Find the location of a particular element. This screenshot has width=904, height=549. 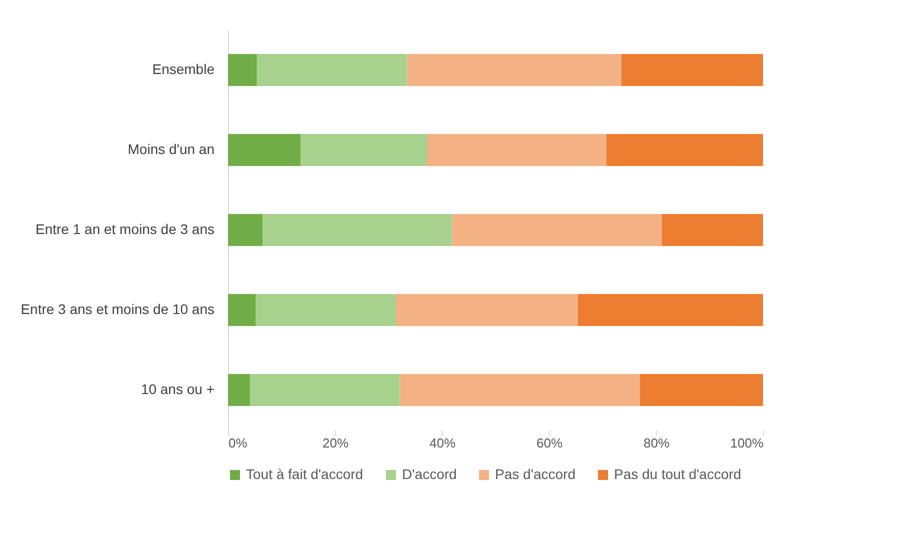

legend-label: D'accord is located at coordinates (429, 474).